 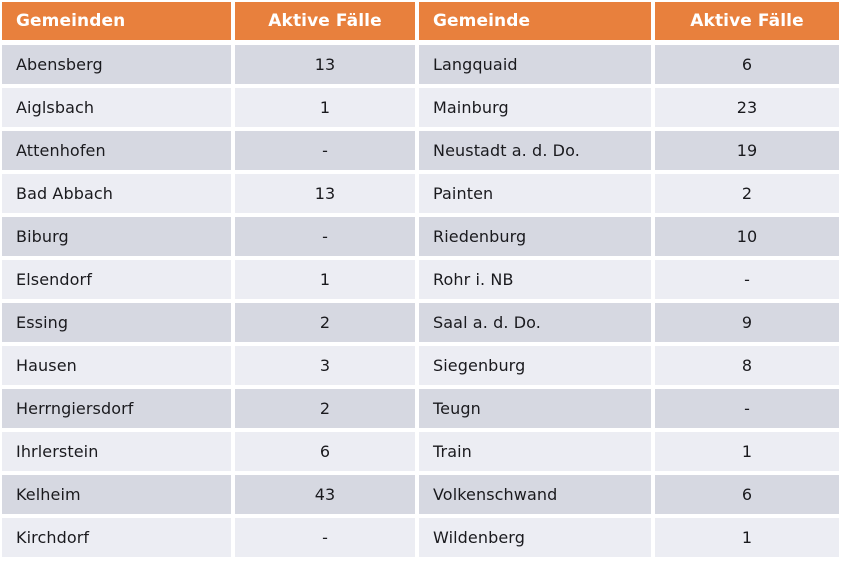 What do you see at coordinates (535, 451) in the screenshot?
I see `gemeinde-cell: Train` at bounding box center [535, 451].